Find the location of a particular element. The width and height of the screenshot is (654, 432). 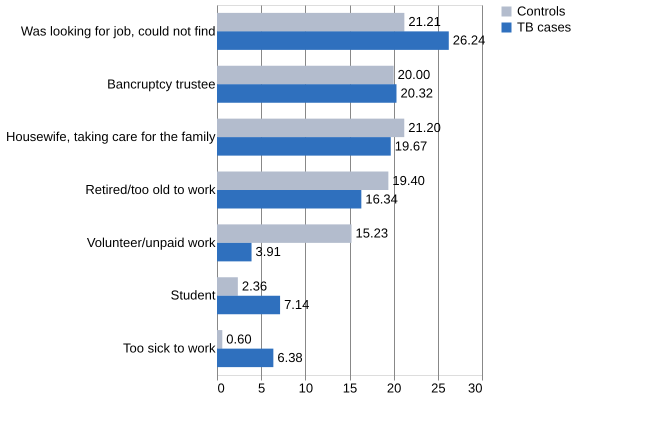

x-tick-label: 30 is located at coordinates (475, 388).